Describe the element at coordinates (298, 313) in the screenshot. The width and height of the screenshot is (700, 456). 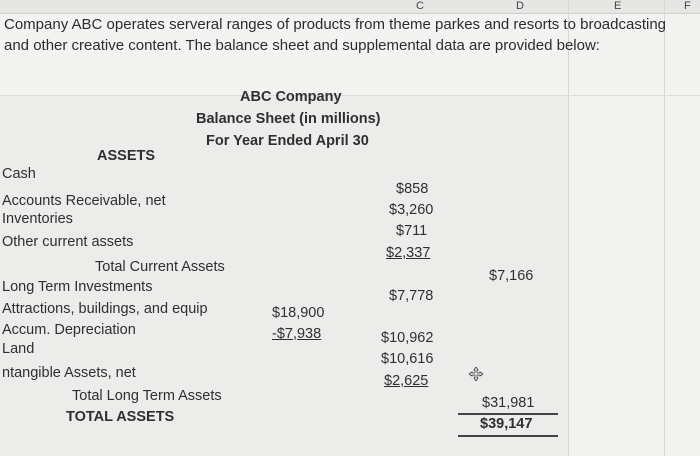
I see `attractions-gross: $18,900` at that location.